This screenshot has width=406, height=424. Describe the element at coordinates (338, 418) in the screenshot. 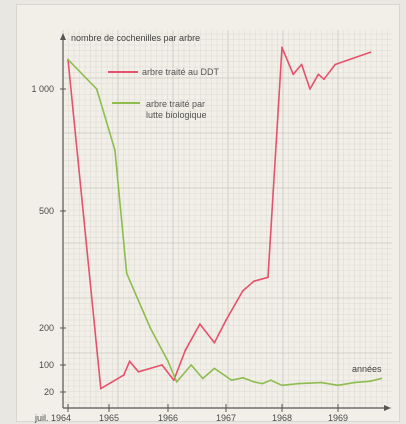

I see `x-tick-label: 1969` at that location.